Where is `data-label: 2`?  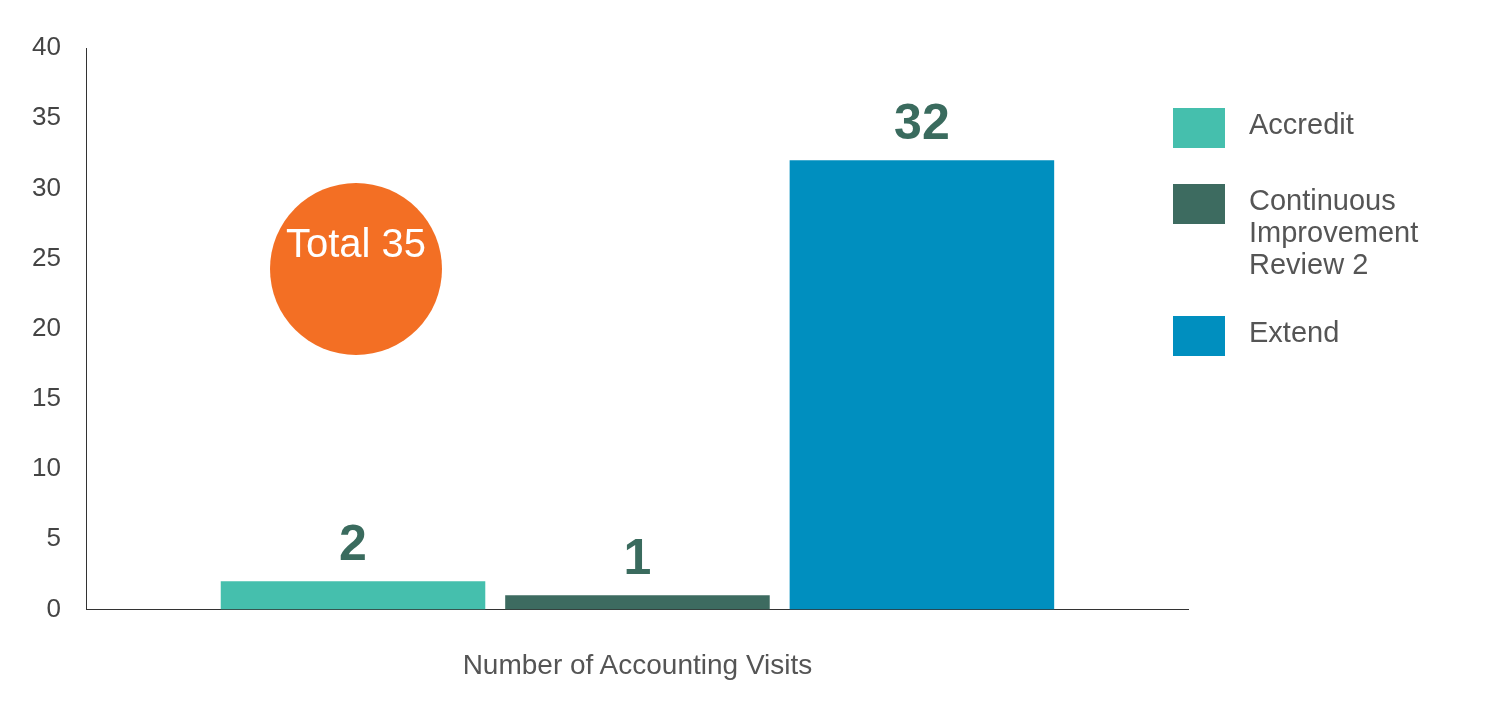 data-label: 2 is located at coordinates (353, 543).